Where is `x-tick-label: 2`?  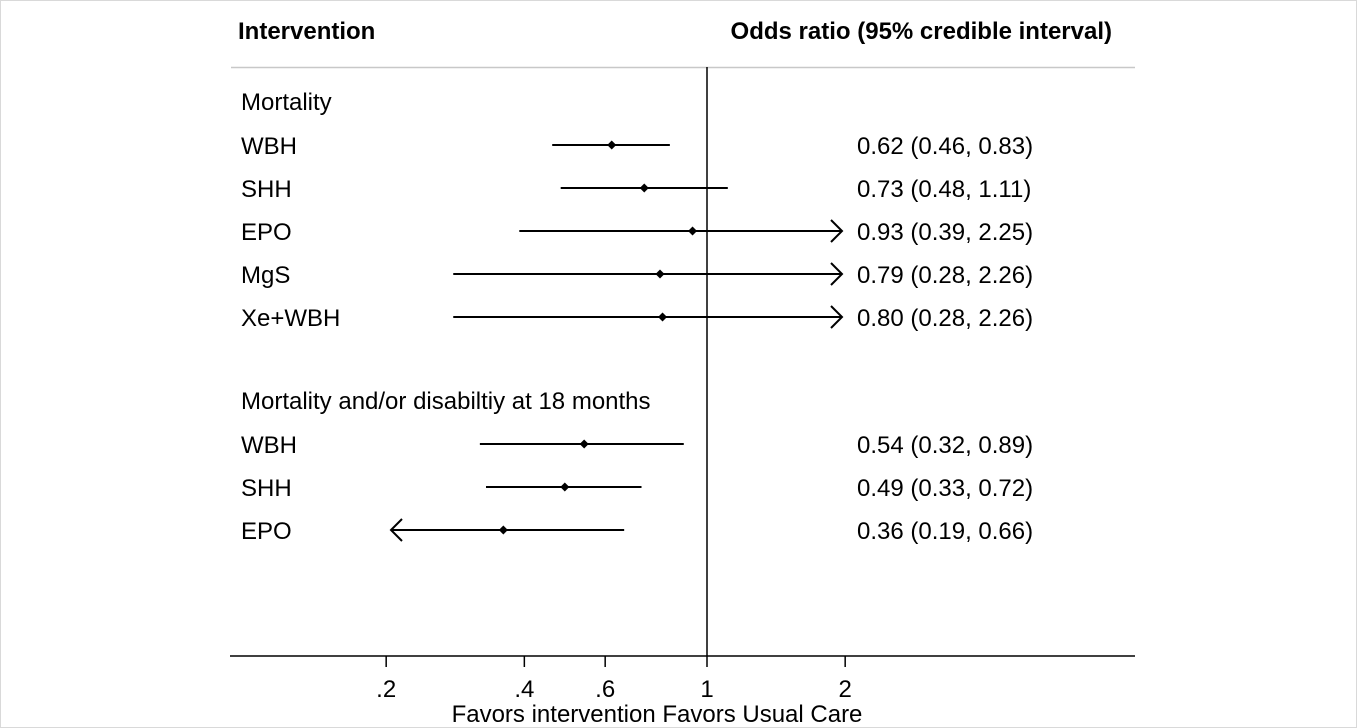 x-tick-label: 2 is located at coordinates (844, 689).